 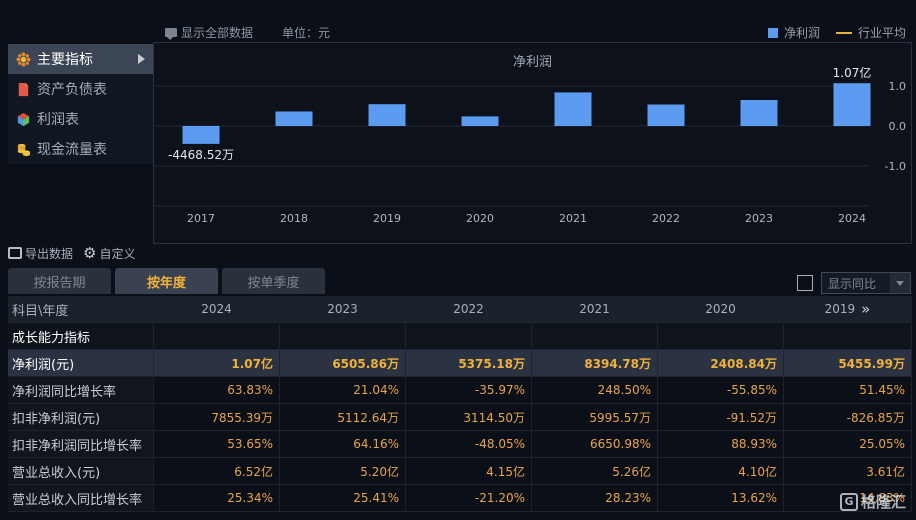 What do you see at coordinates (836, 32) in the screenshot?
I see `chart-legend: 净利润 行业平均` at bounding box center [836, 32].